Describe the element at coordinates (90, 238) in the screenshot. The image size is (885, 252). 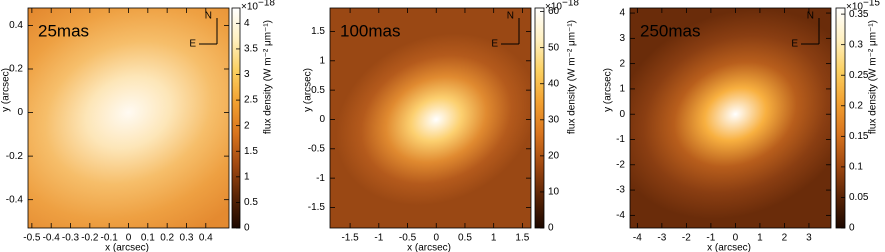
I see `x-tick-label: -0.2` at that location.